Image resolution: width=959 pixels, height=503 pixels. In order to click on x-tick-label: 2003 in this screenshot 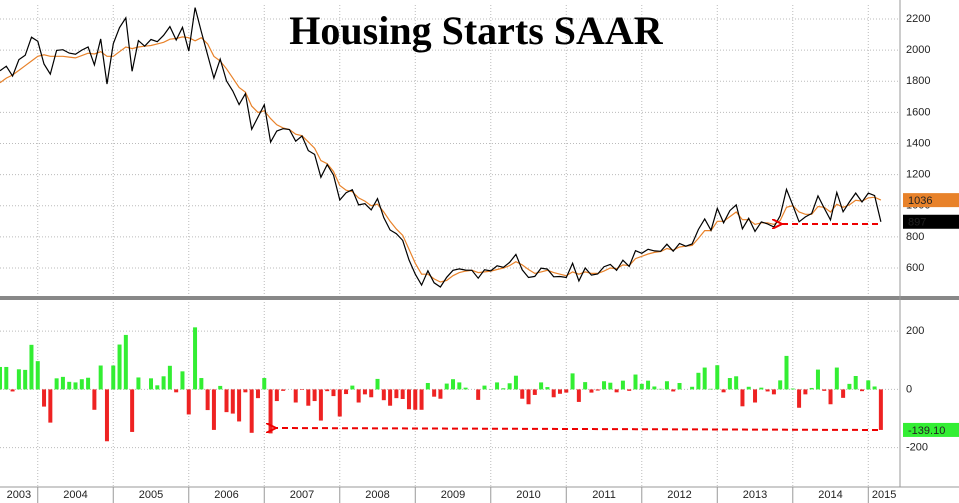, I will do `click(19, 495)`.